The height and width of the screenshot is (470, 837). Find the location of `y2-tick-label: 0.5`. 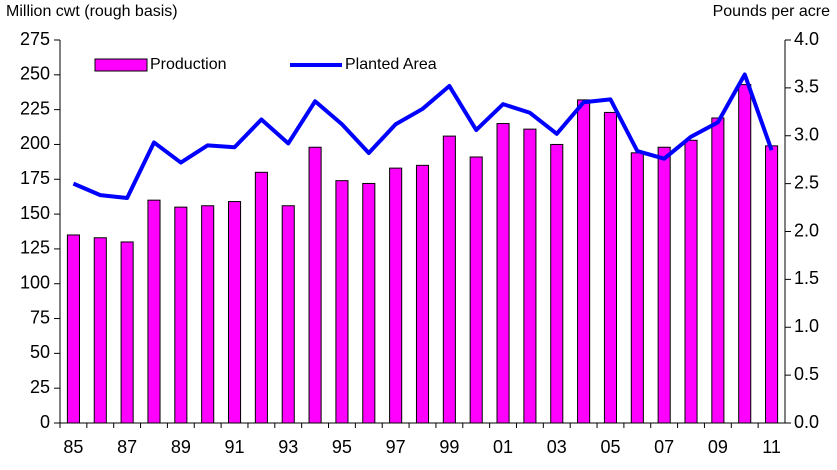

y2-tick-label: 0.5 is located at coordinates (806, 374).